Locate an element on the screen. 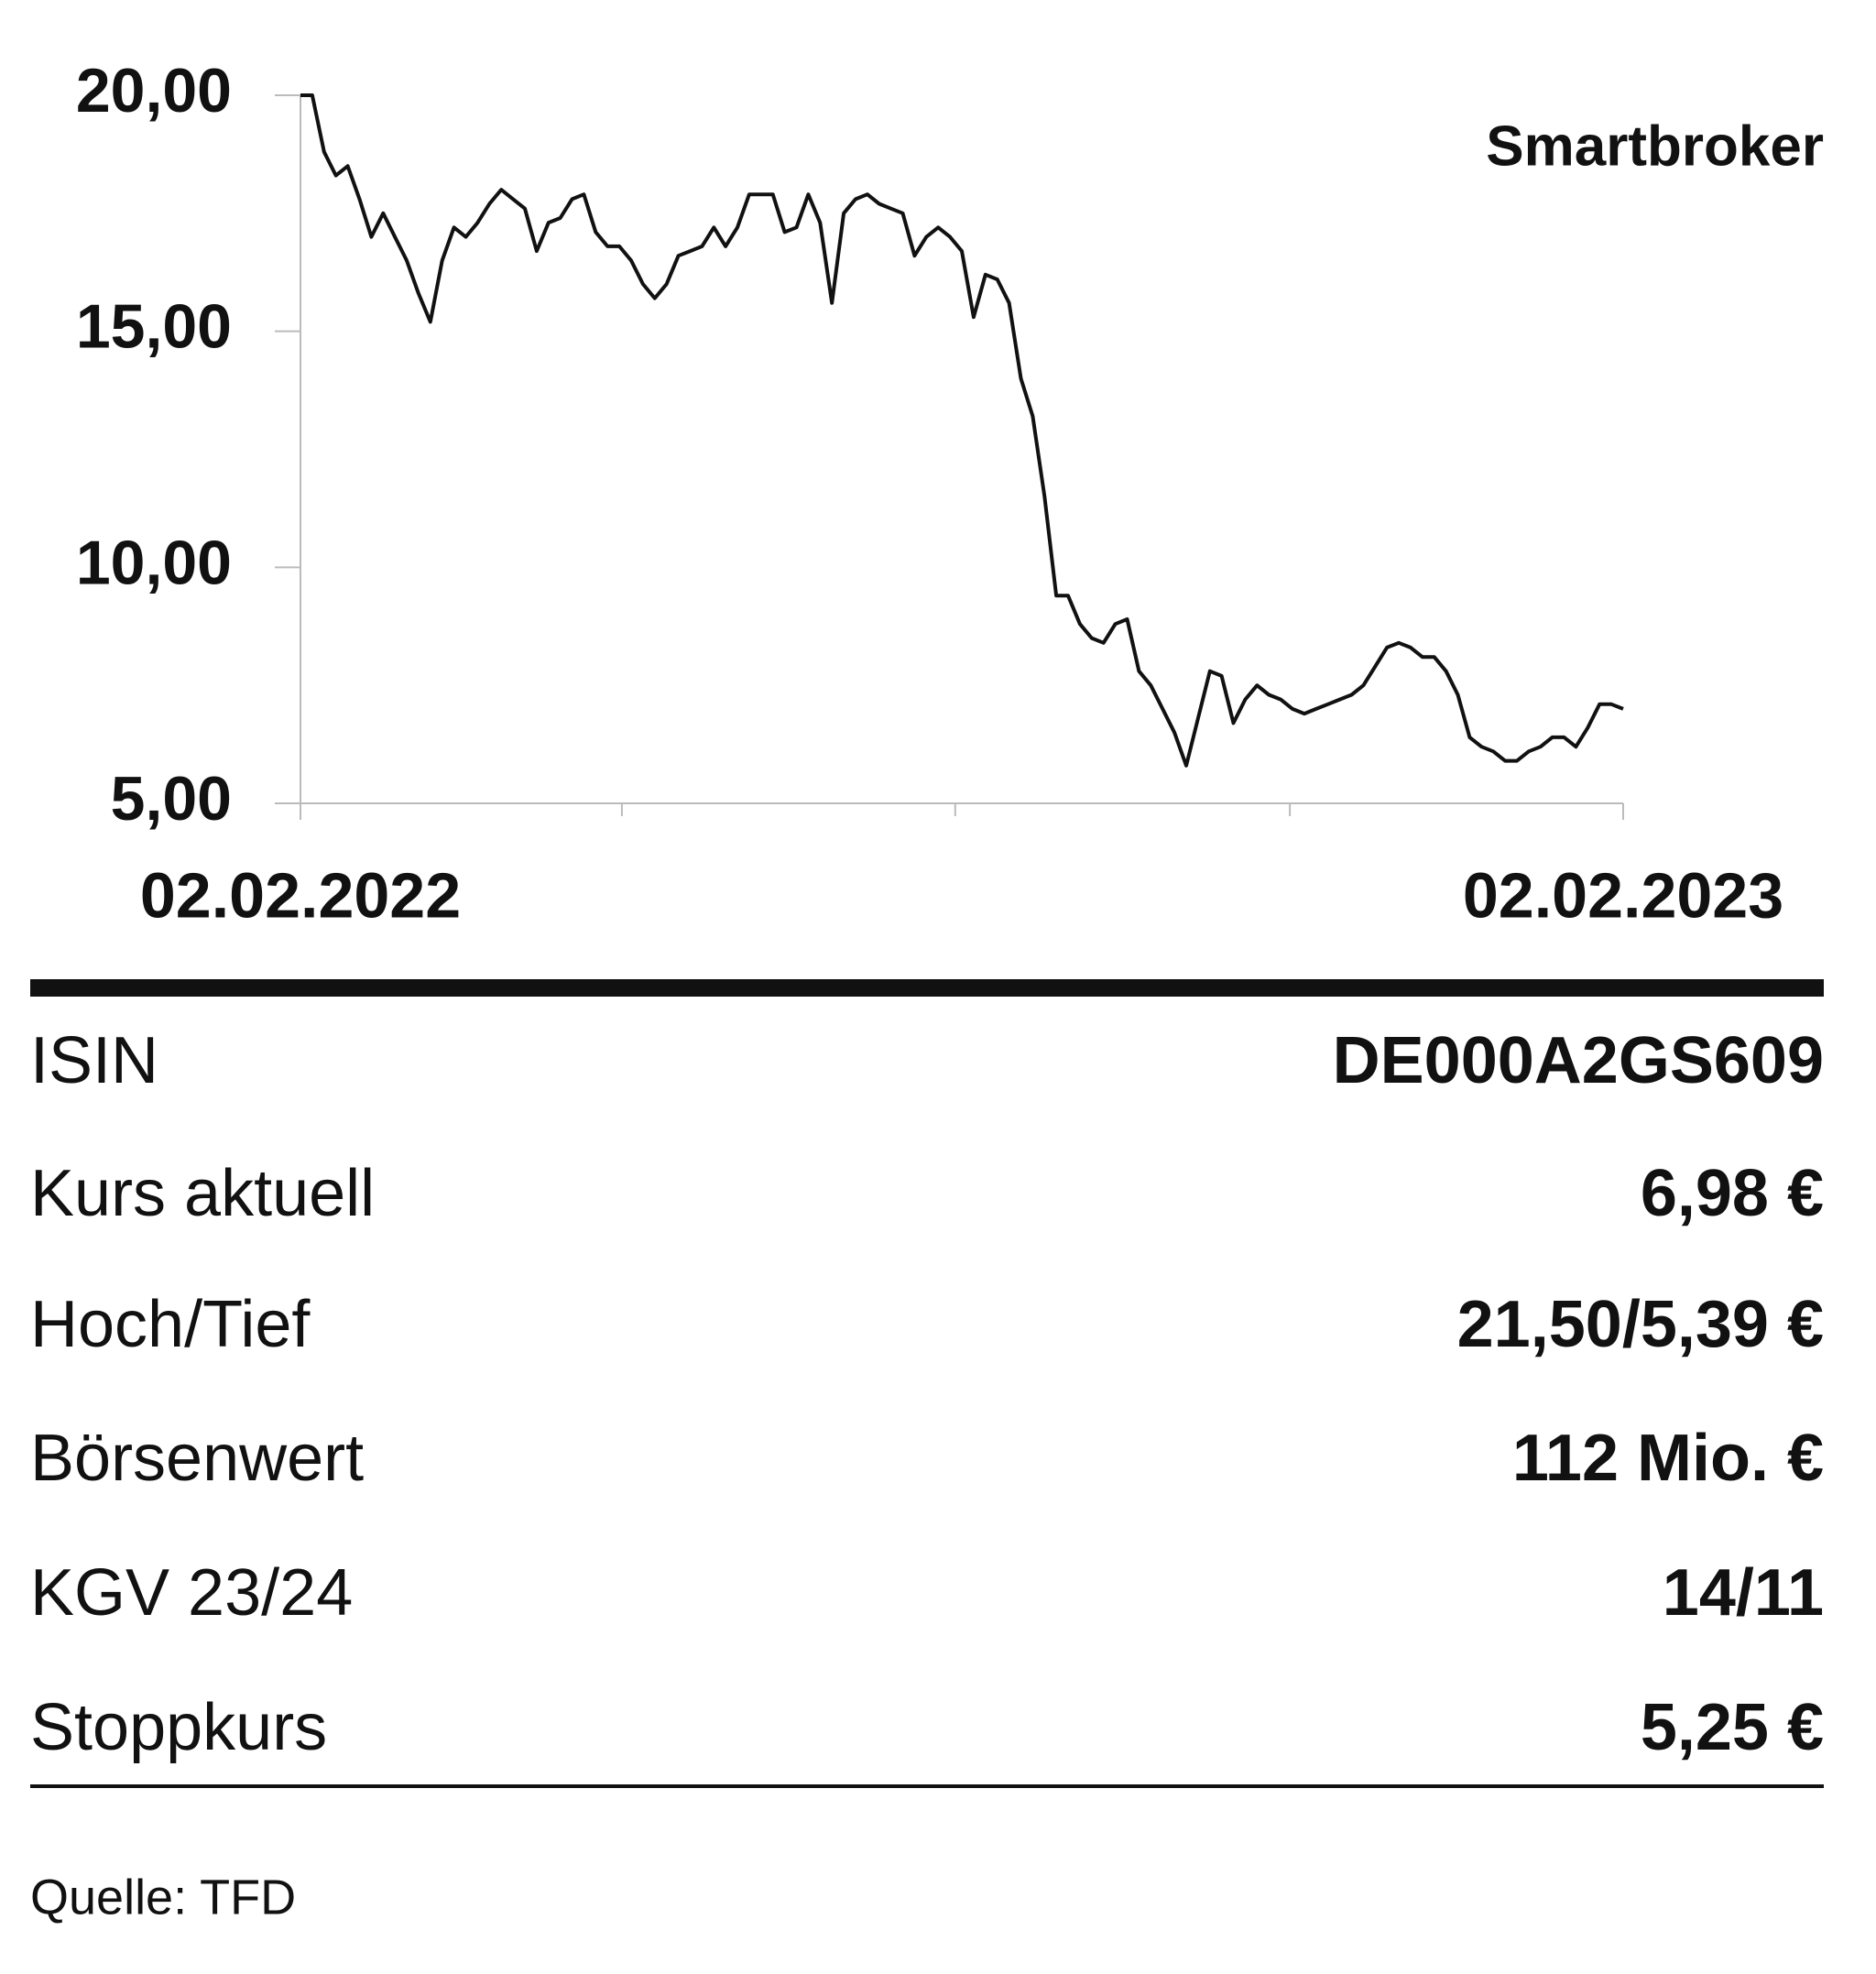  x-tick-label: 02.02.2023 is located at coordinates (1623, 895).